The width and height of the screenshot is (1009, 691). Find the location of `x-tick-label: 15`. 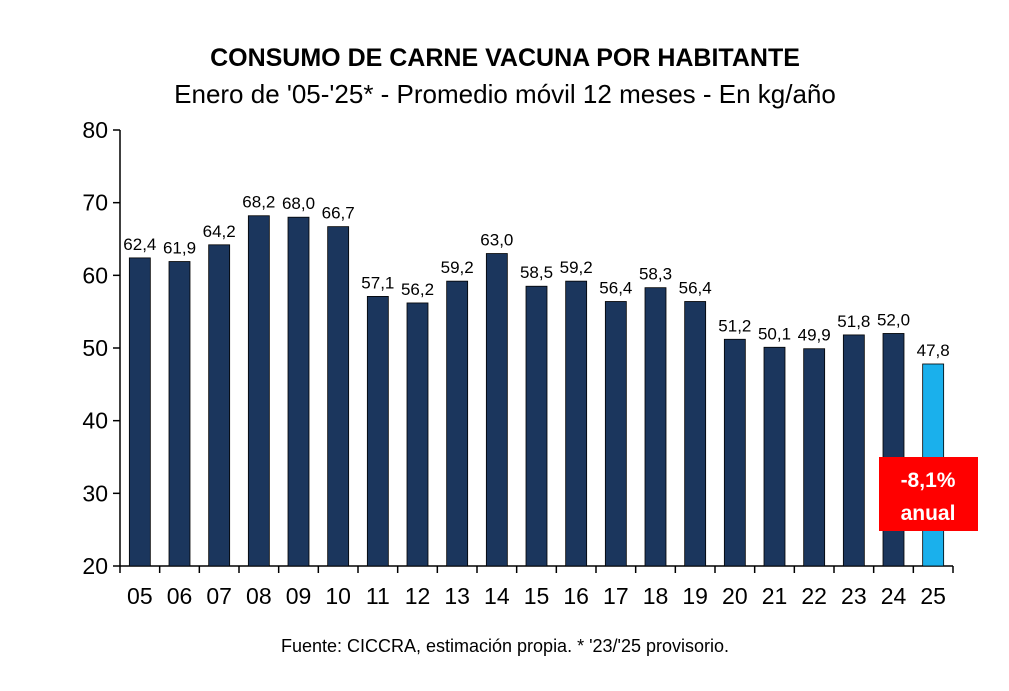

x-tick-label: 15 is located at coordinates (537, 596).